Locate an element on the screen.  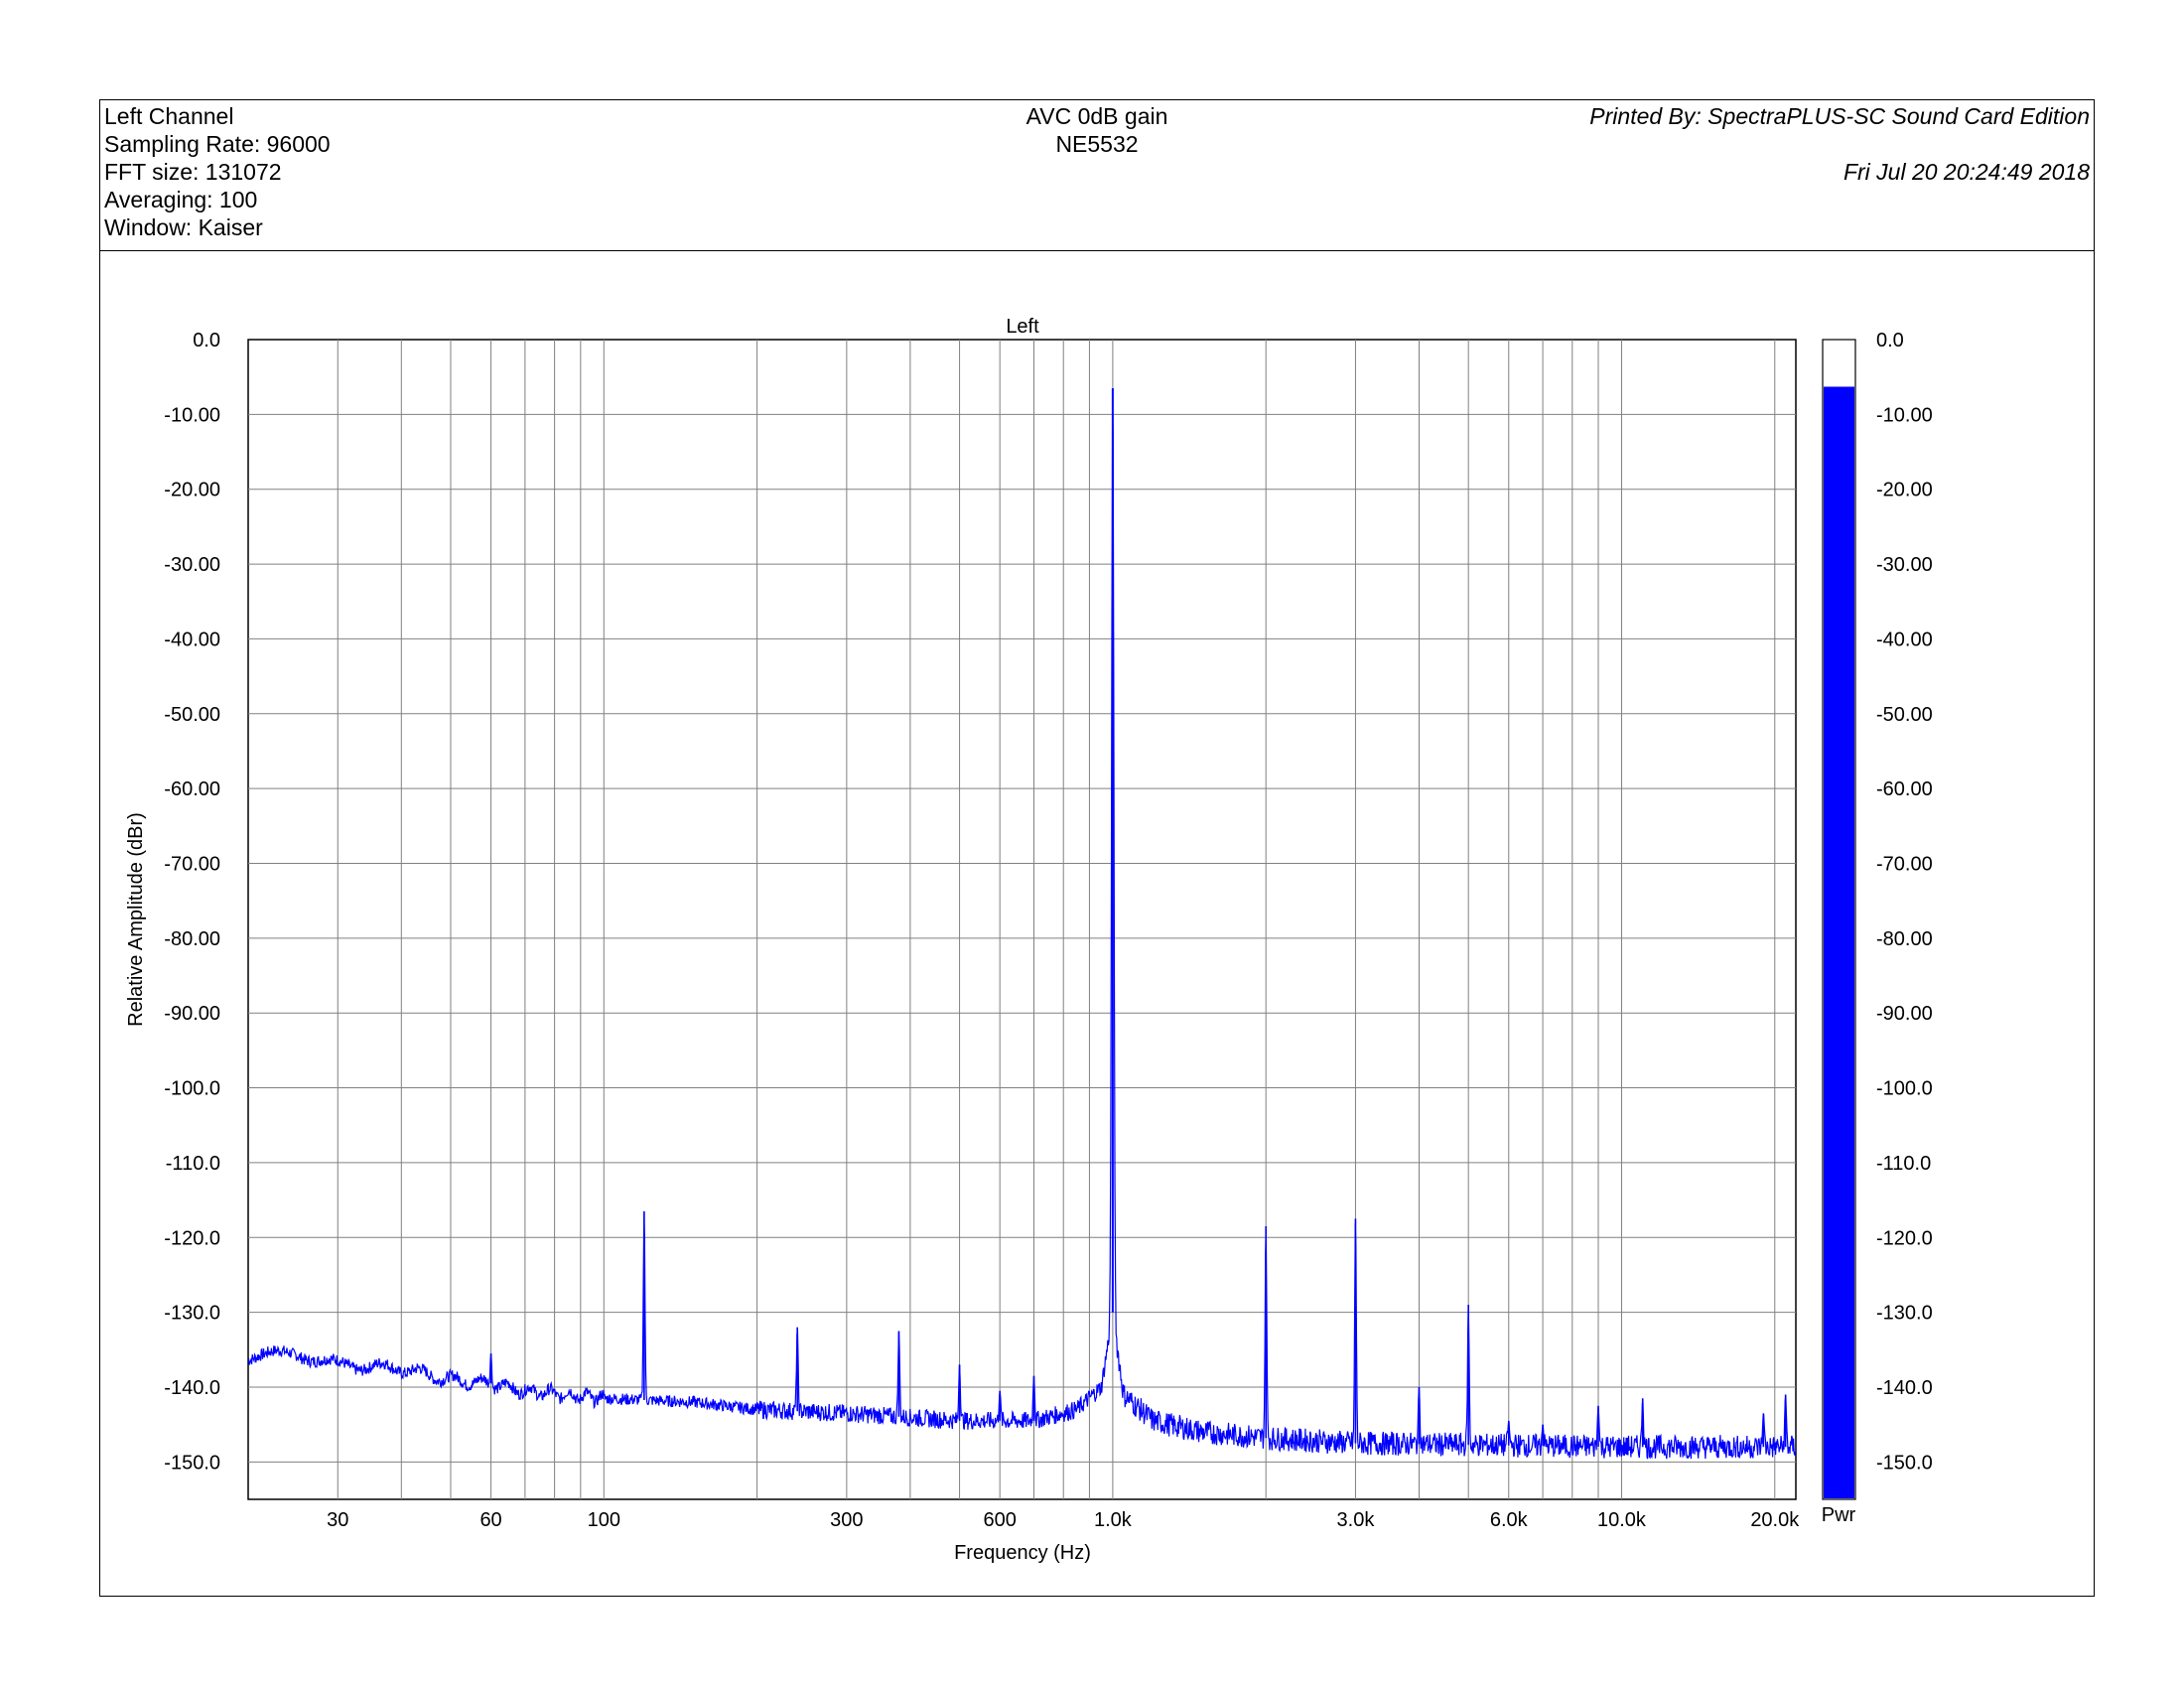
meter-tick-label: -30.00 is located at coordinates (1904, 565).